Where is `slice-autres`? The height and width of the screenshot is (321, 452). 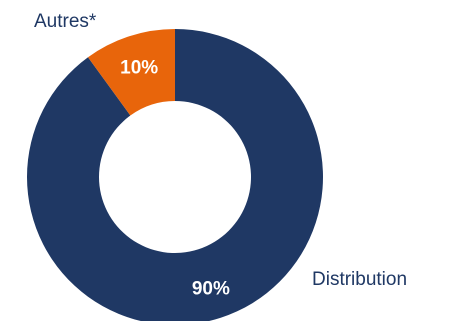
slice-autres is located at coordinates (131, 72).